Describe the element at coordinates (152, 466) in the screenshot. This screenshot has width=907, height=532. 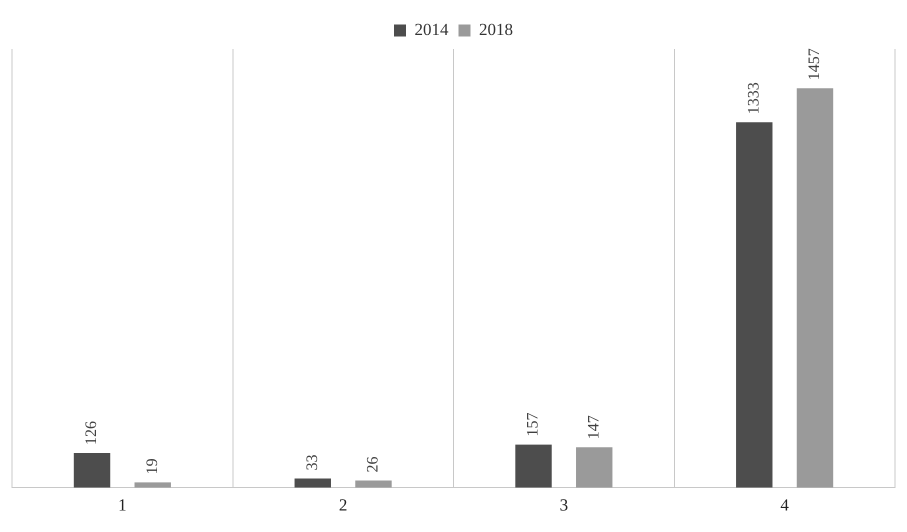
I see `data-label: 19` at that location.